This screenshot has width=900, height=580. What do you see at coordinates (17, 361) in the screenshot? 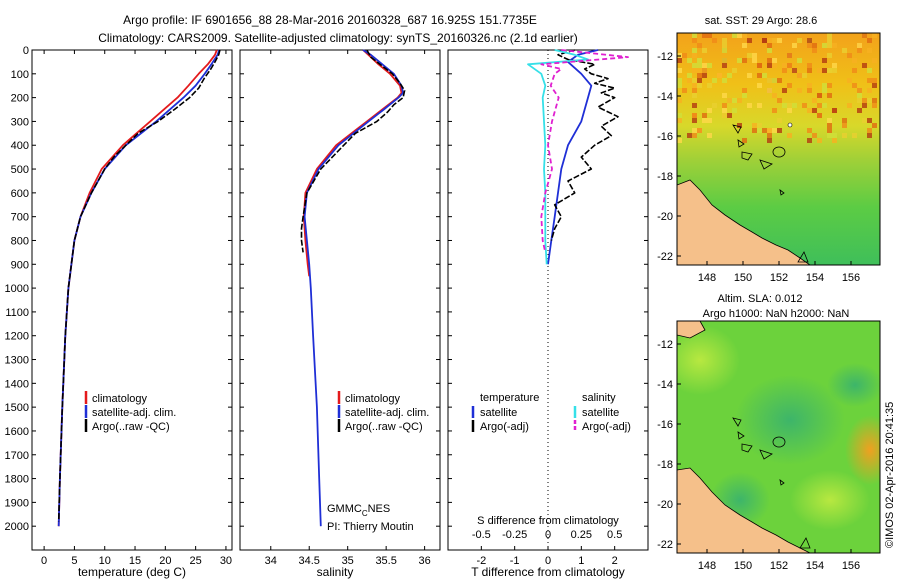
I see `y-tick-label: 1300` at bounding box center [17, 361].